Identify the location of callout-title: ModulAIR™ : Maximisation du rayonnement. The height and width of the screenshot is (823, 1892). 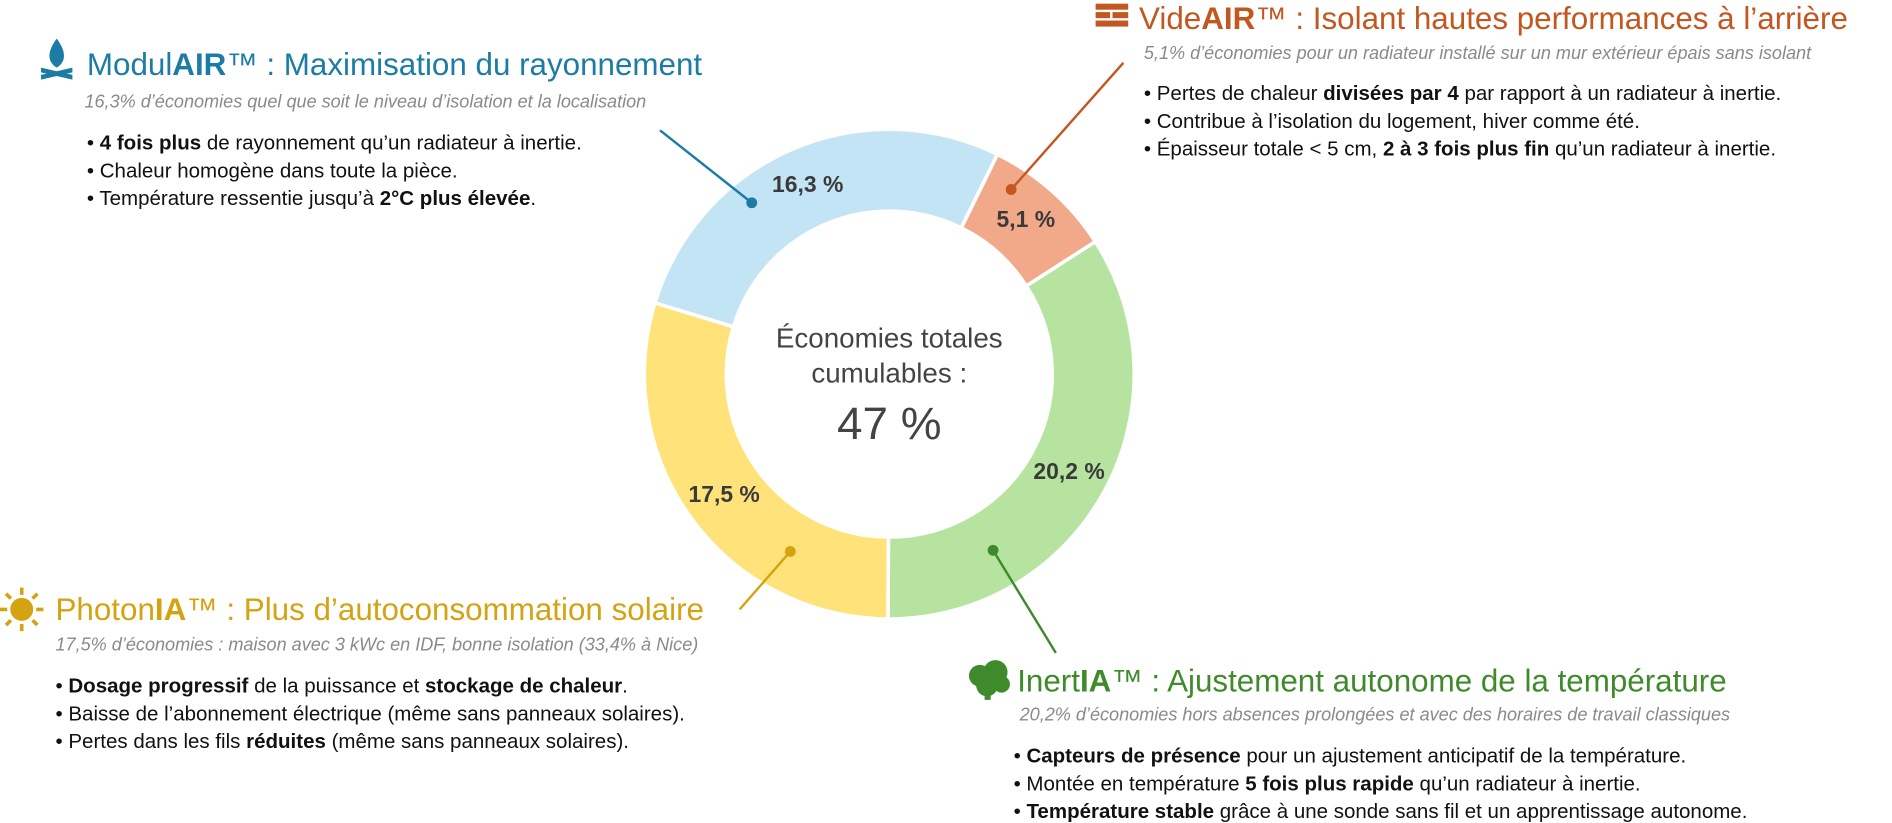
(395, 64).